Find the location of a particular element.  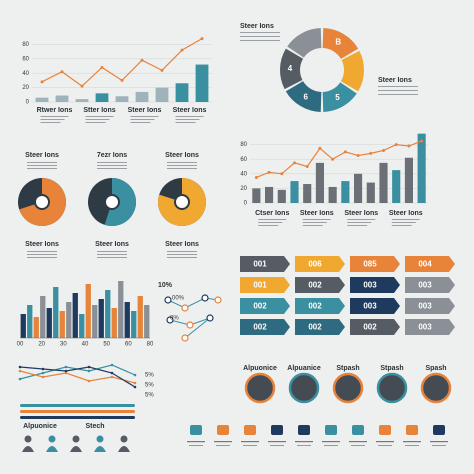

section-label: Steer Ions is located at coordinates (112, 244).